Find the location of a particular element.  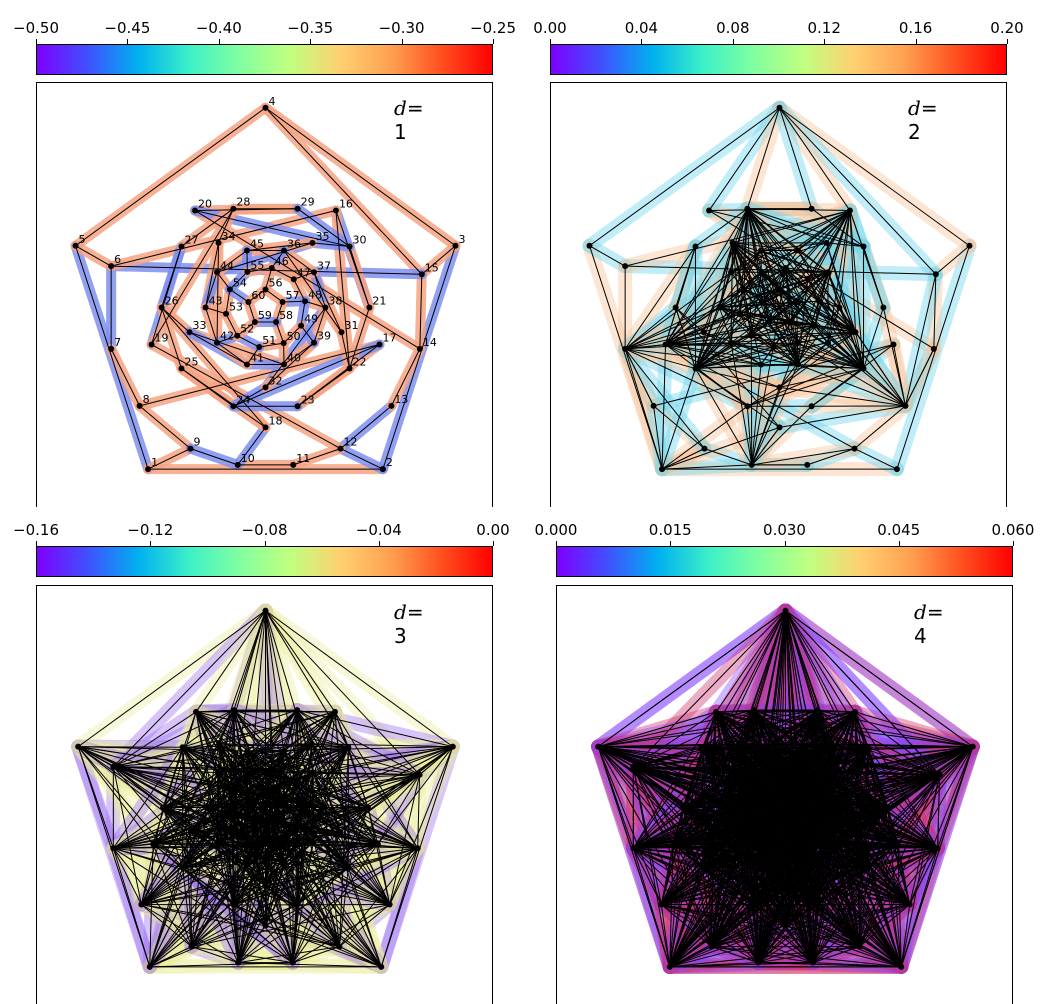

node-label: 8 is located at coordinates (146, 399).